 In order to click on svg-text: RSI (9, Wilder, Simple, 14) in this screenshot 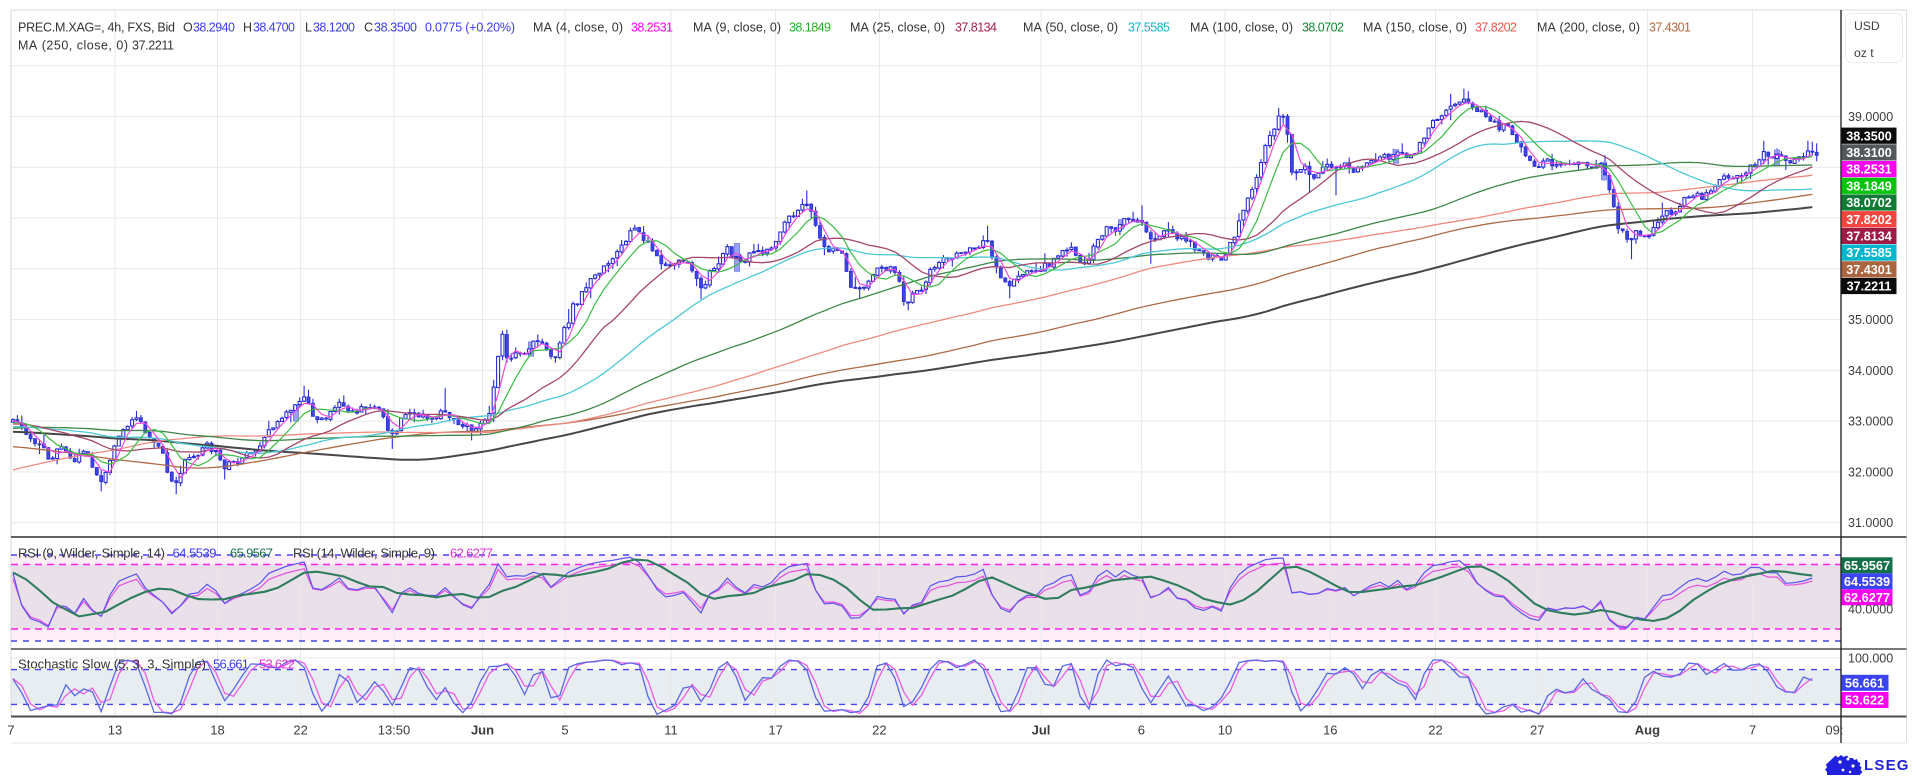, I will do `click(91, 553)`.